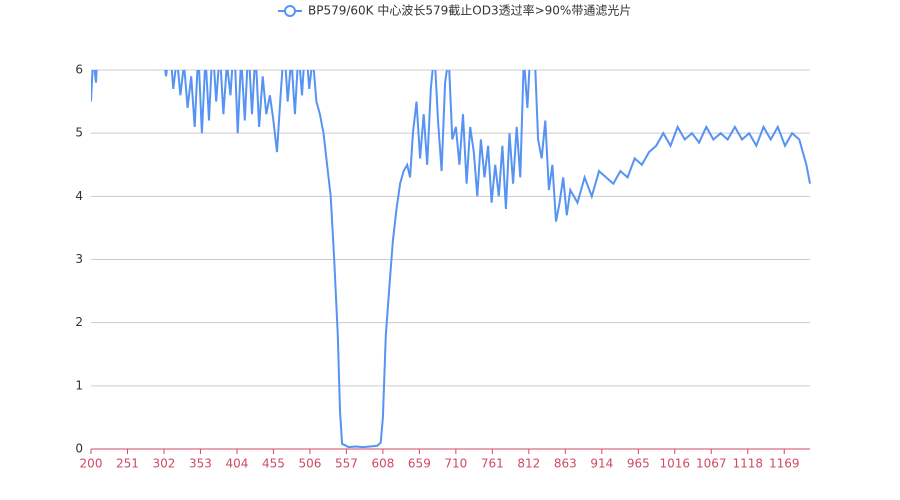  Describe the element at coordinates (236, 464) in the screenshot. I see `x-tick-label: 404` at that location.